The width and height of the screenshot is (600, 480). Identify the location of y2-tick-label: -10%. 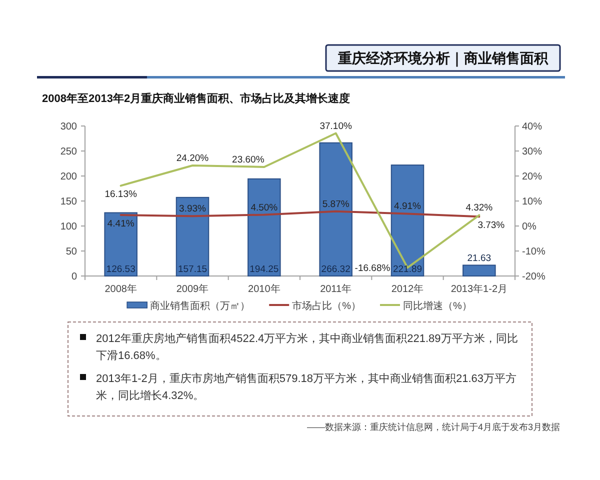
(534, 252).